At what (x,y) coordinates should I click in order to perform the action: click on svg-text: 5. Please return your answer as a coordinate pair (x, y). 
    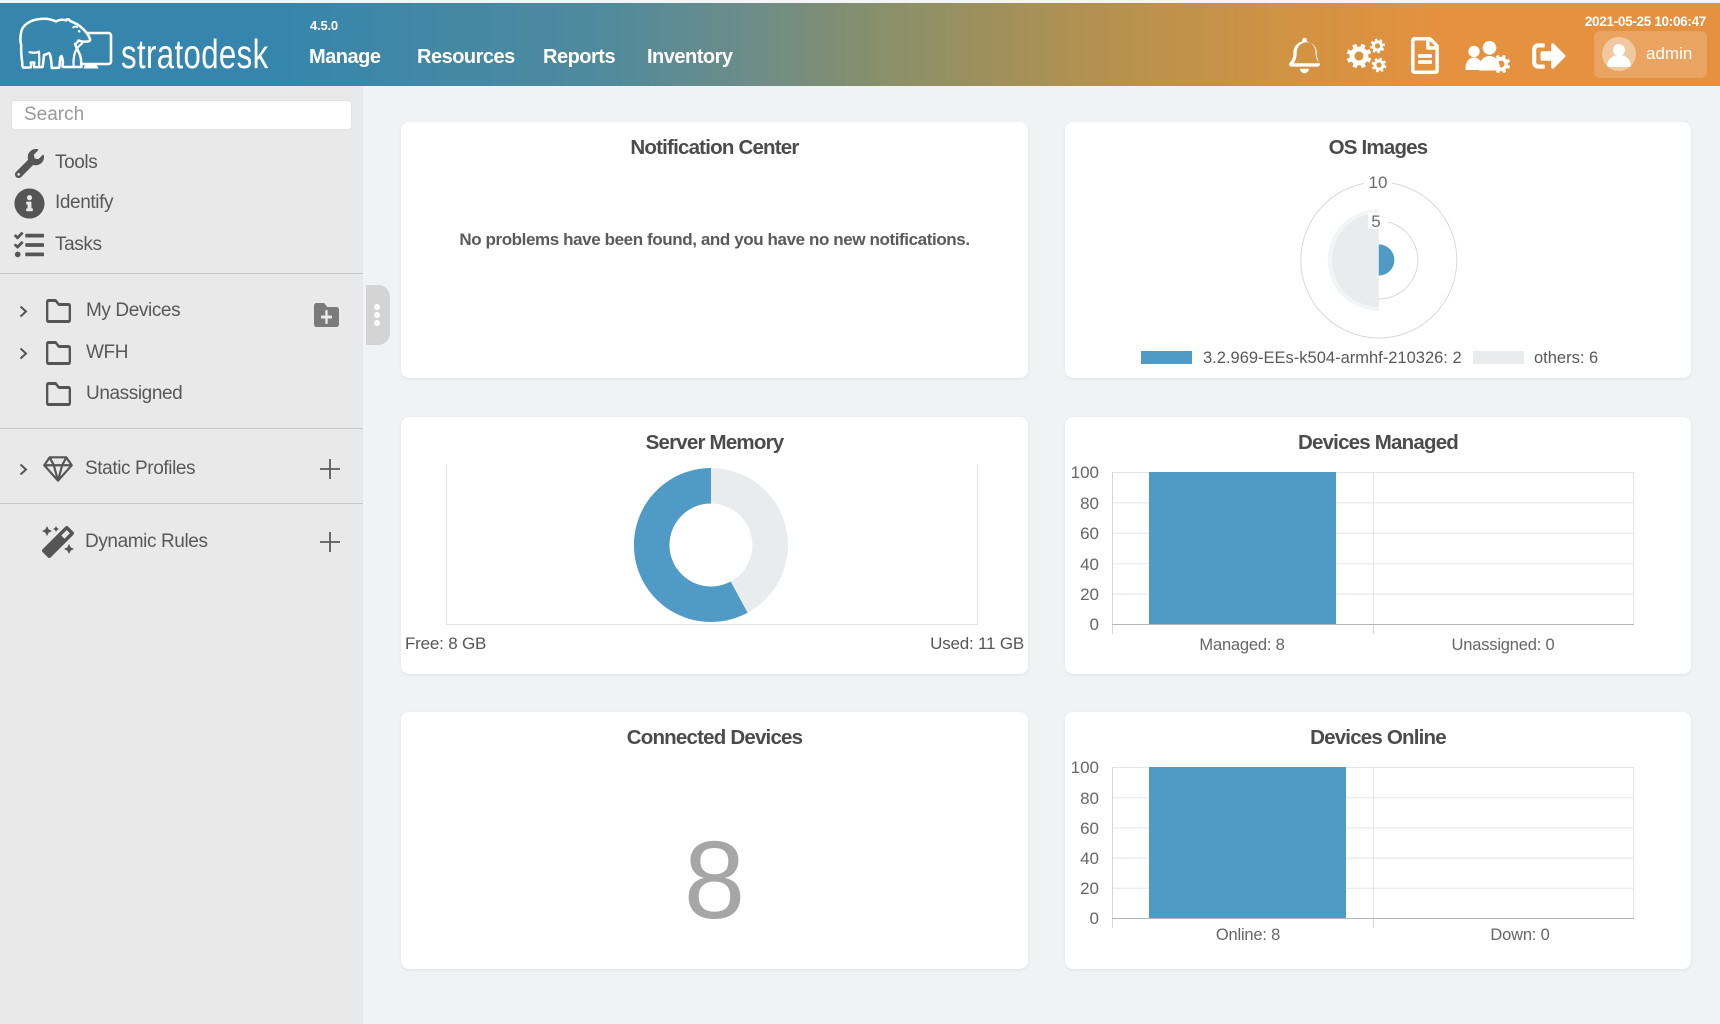
    Looking at the image, I should click on (1375, 221).